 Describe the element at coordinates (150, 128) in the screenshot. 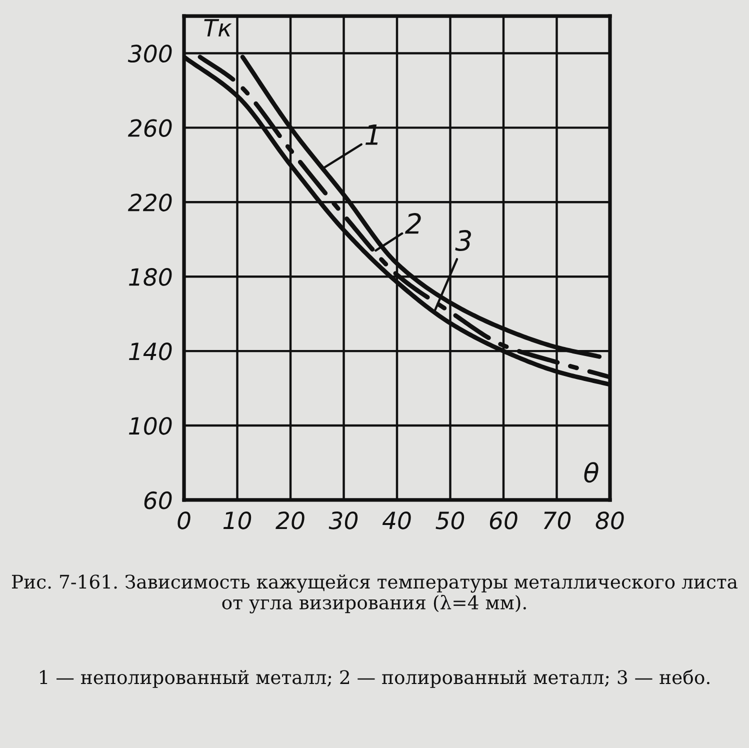

I see `y-tick-label: 260` at that location.